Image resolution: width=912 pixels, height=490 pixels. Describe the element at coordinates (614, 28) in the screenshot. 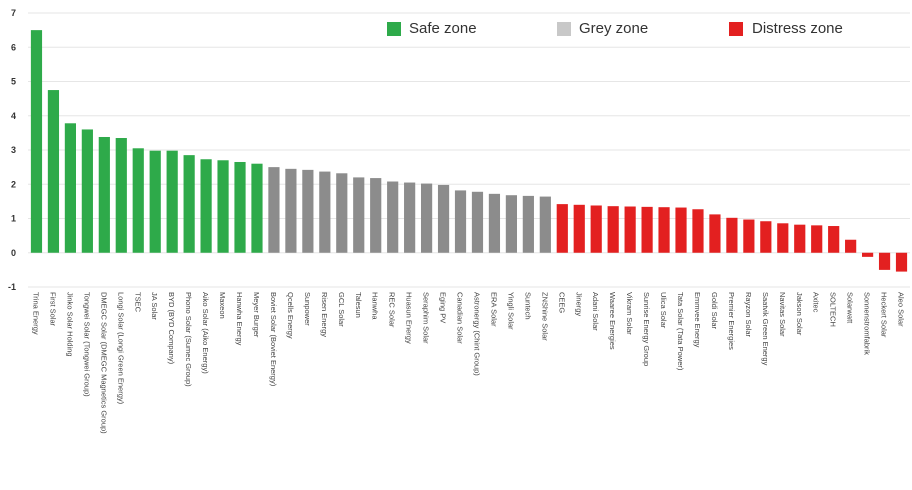

I see `legend-label-grey: Grey zone` at that location.